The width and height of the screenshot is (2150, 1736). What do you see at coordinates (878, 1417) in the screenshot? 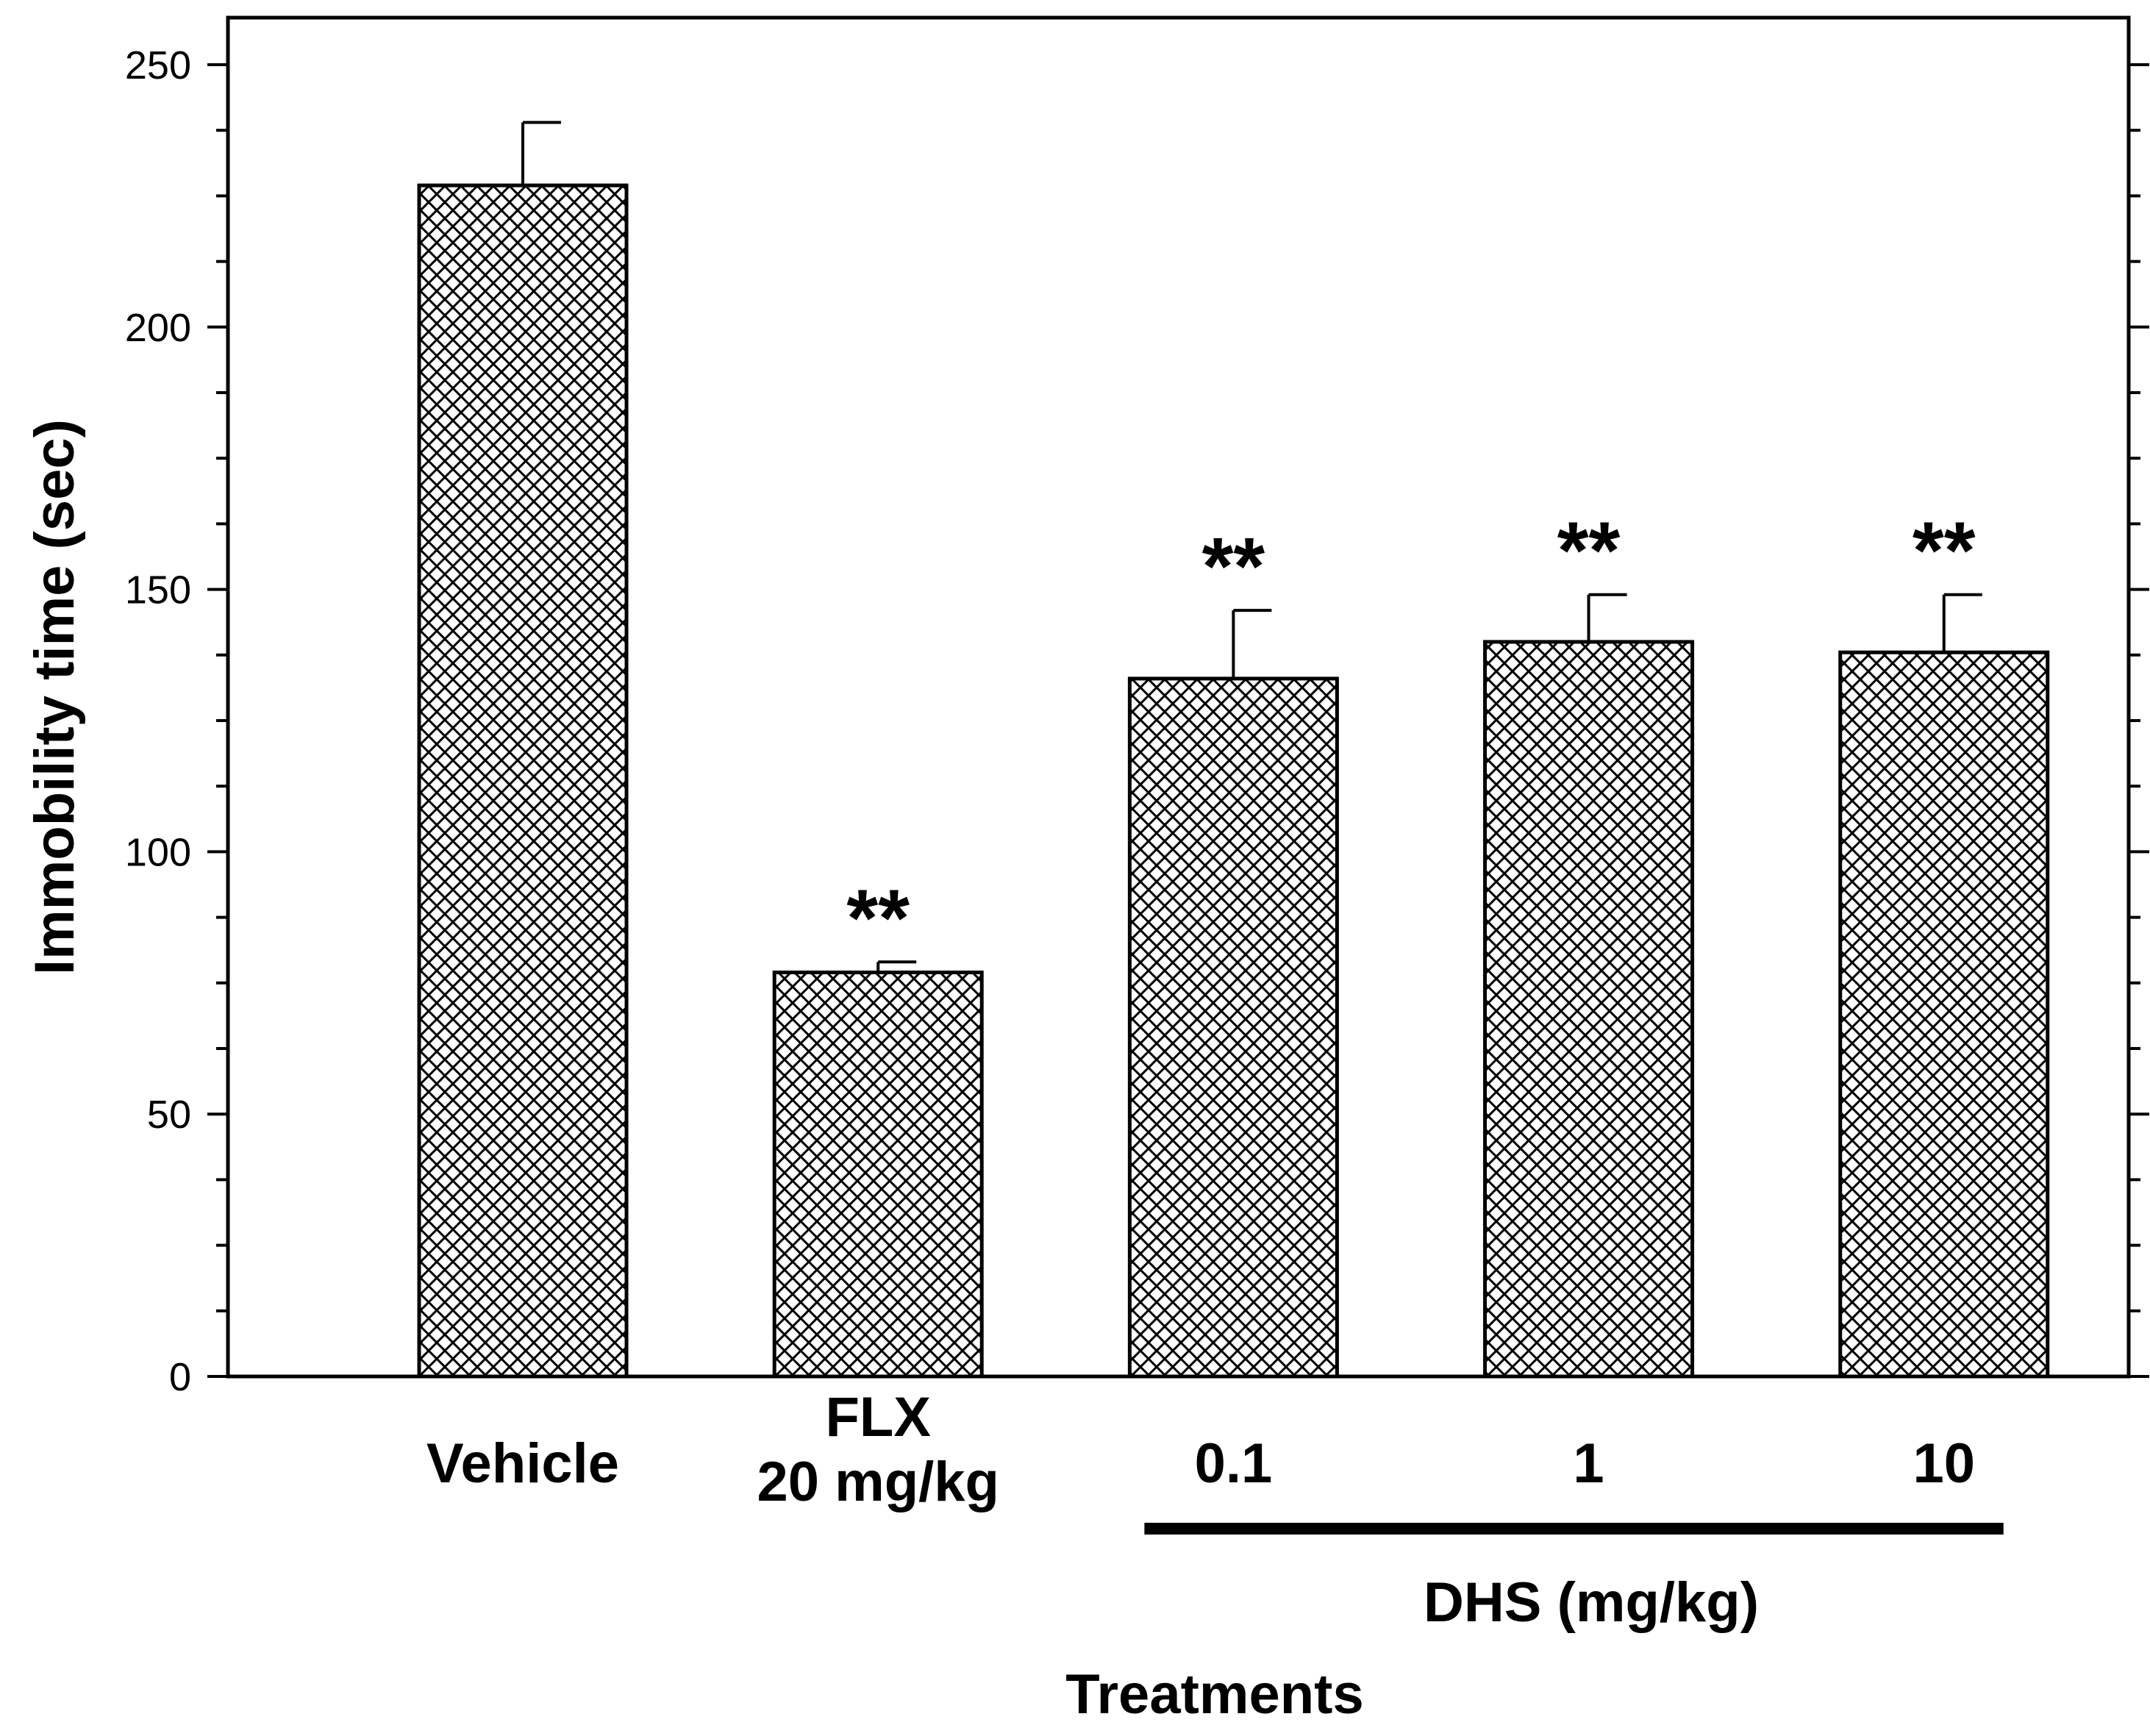
I see `x-category-label: FLX` at bounding box center [878, 1417].